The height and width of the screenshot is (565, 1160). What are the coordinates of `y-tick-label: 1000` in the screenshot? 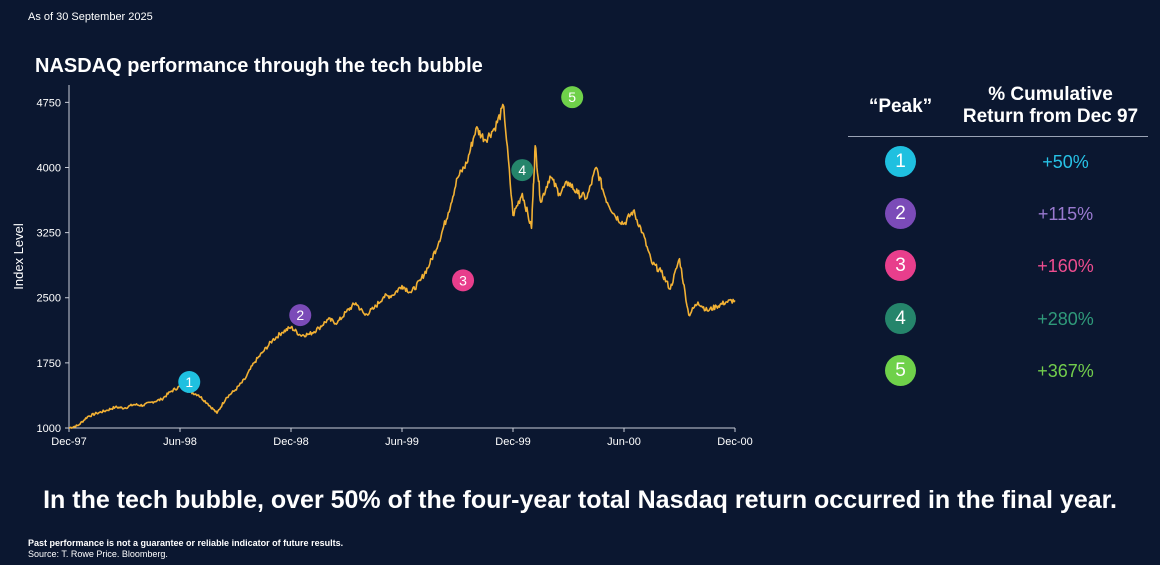 It's located at (49, 429).